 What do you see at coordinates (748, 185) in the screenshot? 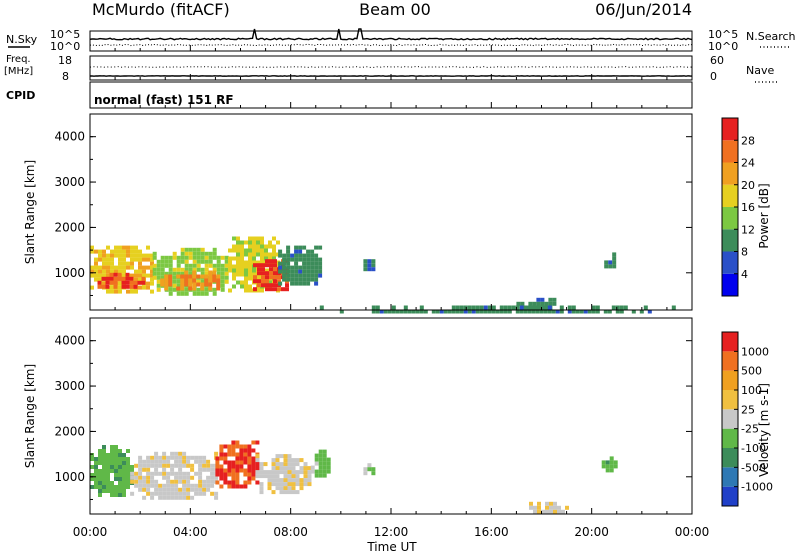
I see `colorbar-tick-label: 20` at bounding box center [748, 185].